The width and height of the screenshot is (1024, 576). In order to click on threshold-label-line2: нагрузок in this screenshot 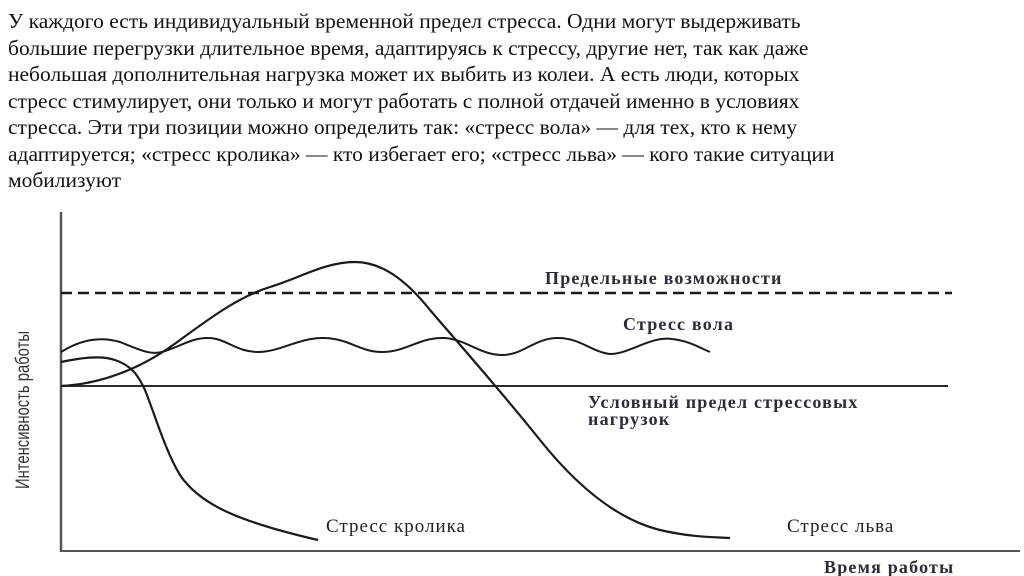, I will do `click(629, 419)`.